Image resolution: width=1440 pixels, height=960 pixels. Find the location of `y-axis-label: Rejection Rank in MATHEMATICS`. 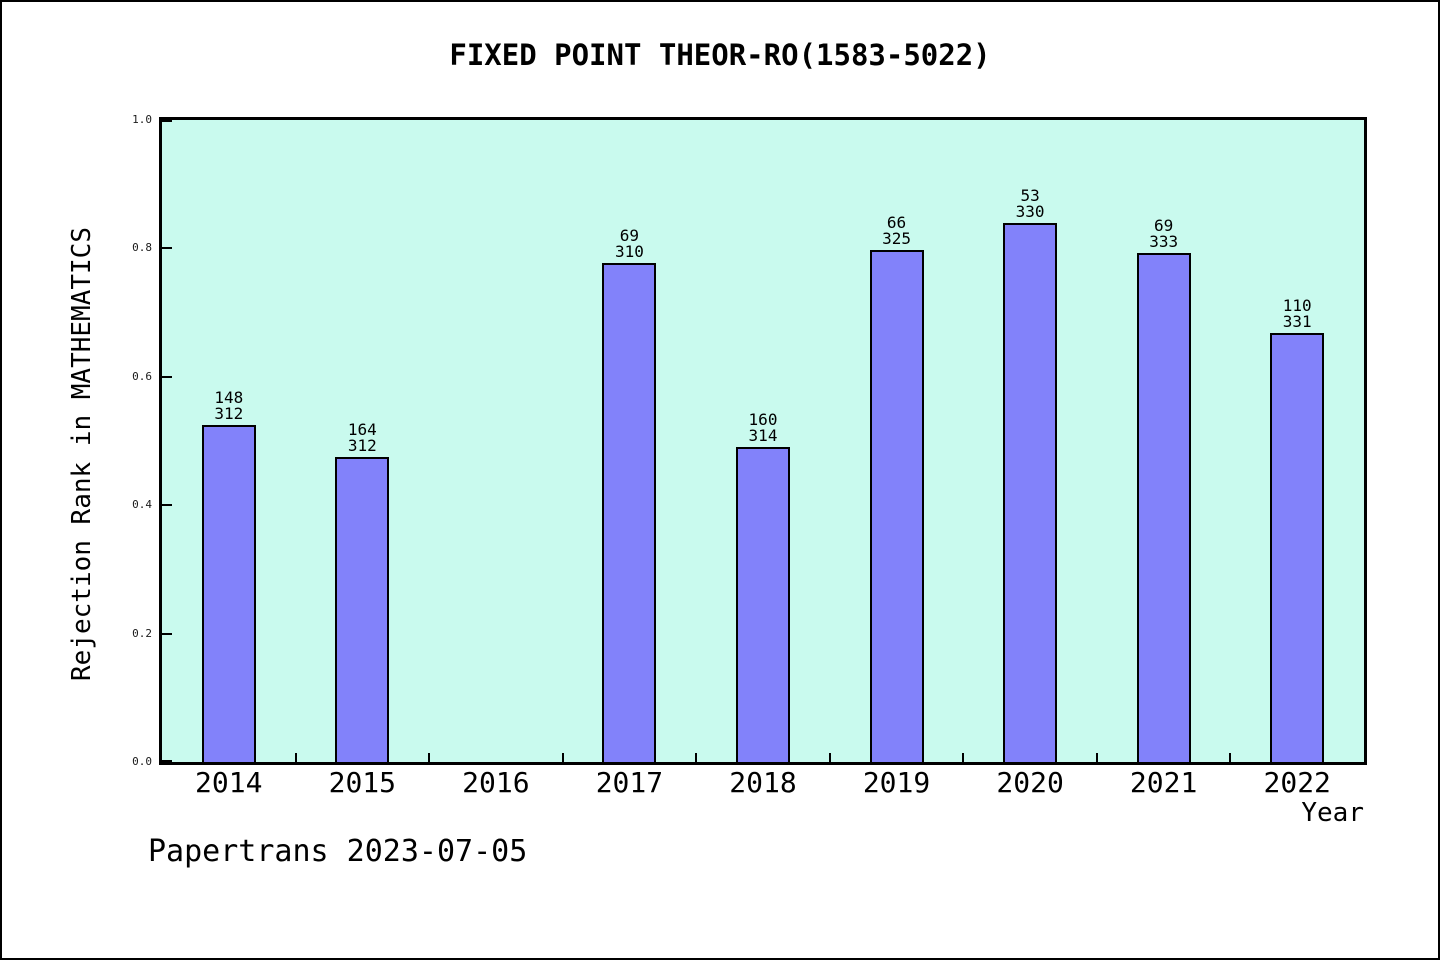

y-axis-label: Rejection Rank in MATHEMATICS is located at coordinates (82, 454).